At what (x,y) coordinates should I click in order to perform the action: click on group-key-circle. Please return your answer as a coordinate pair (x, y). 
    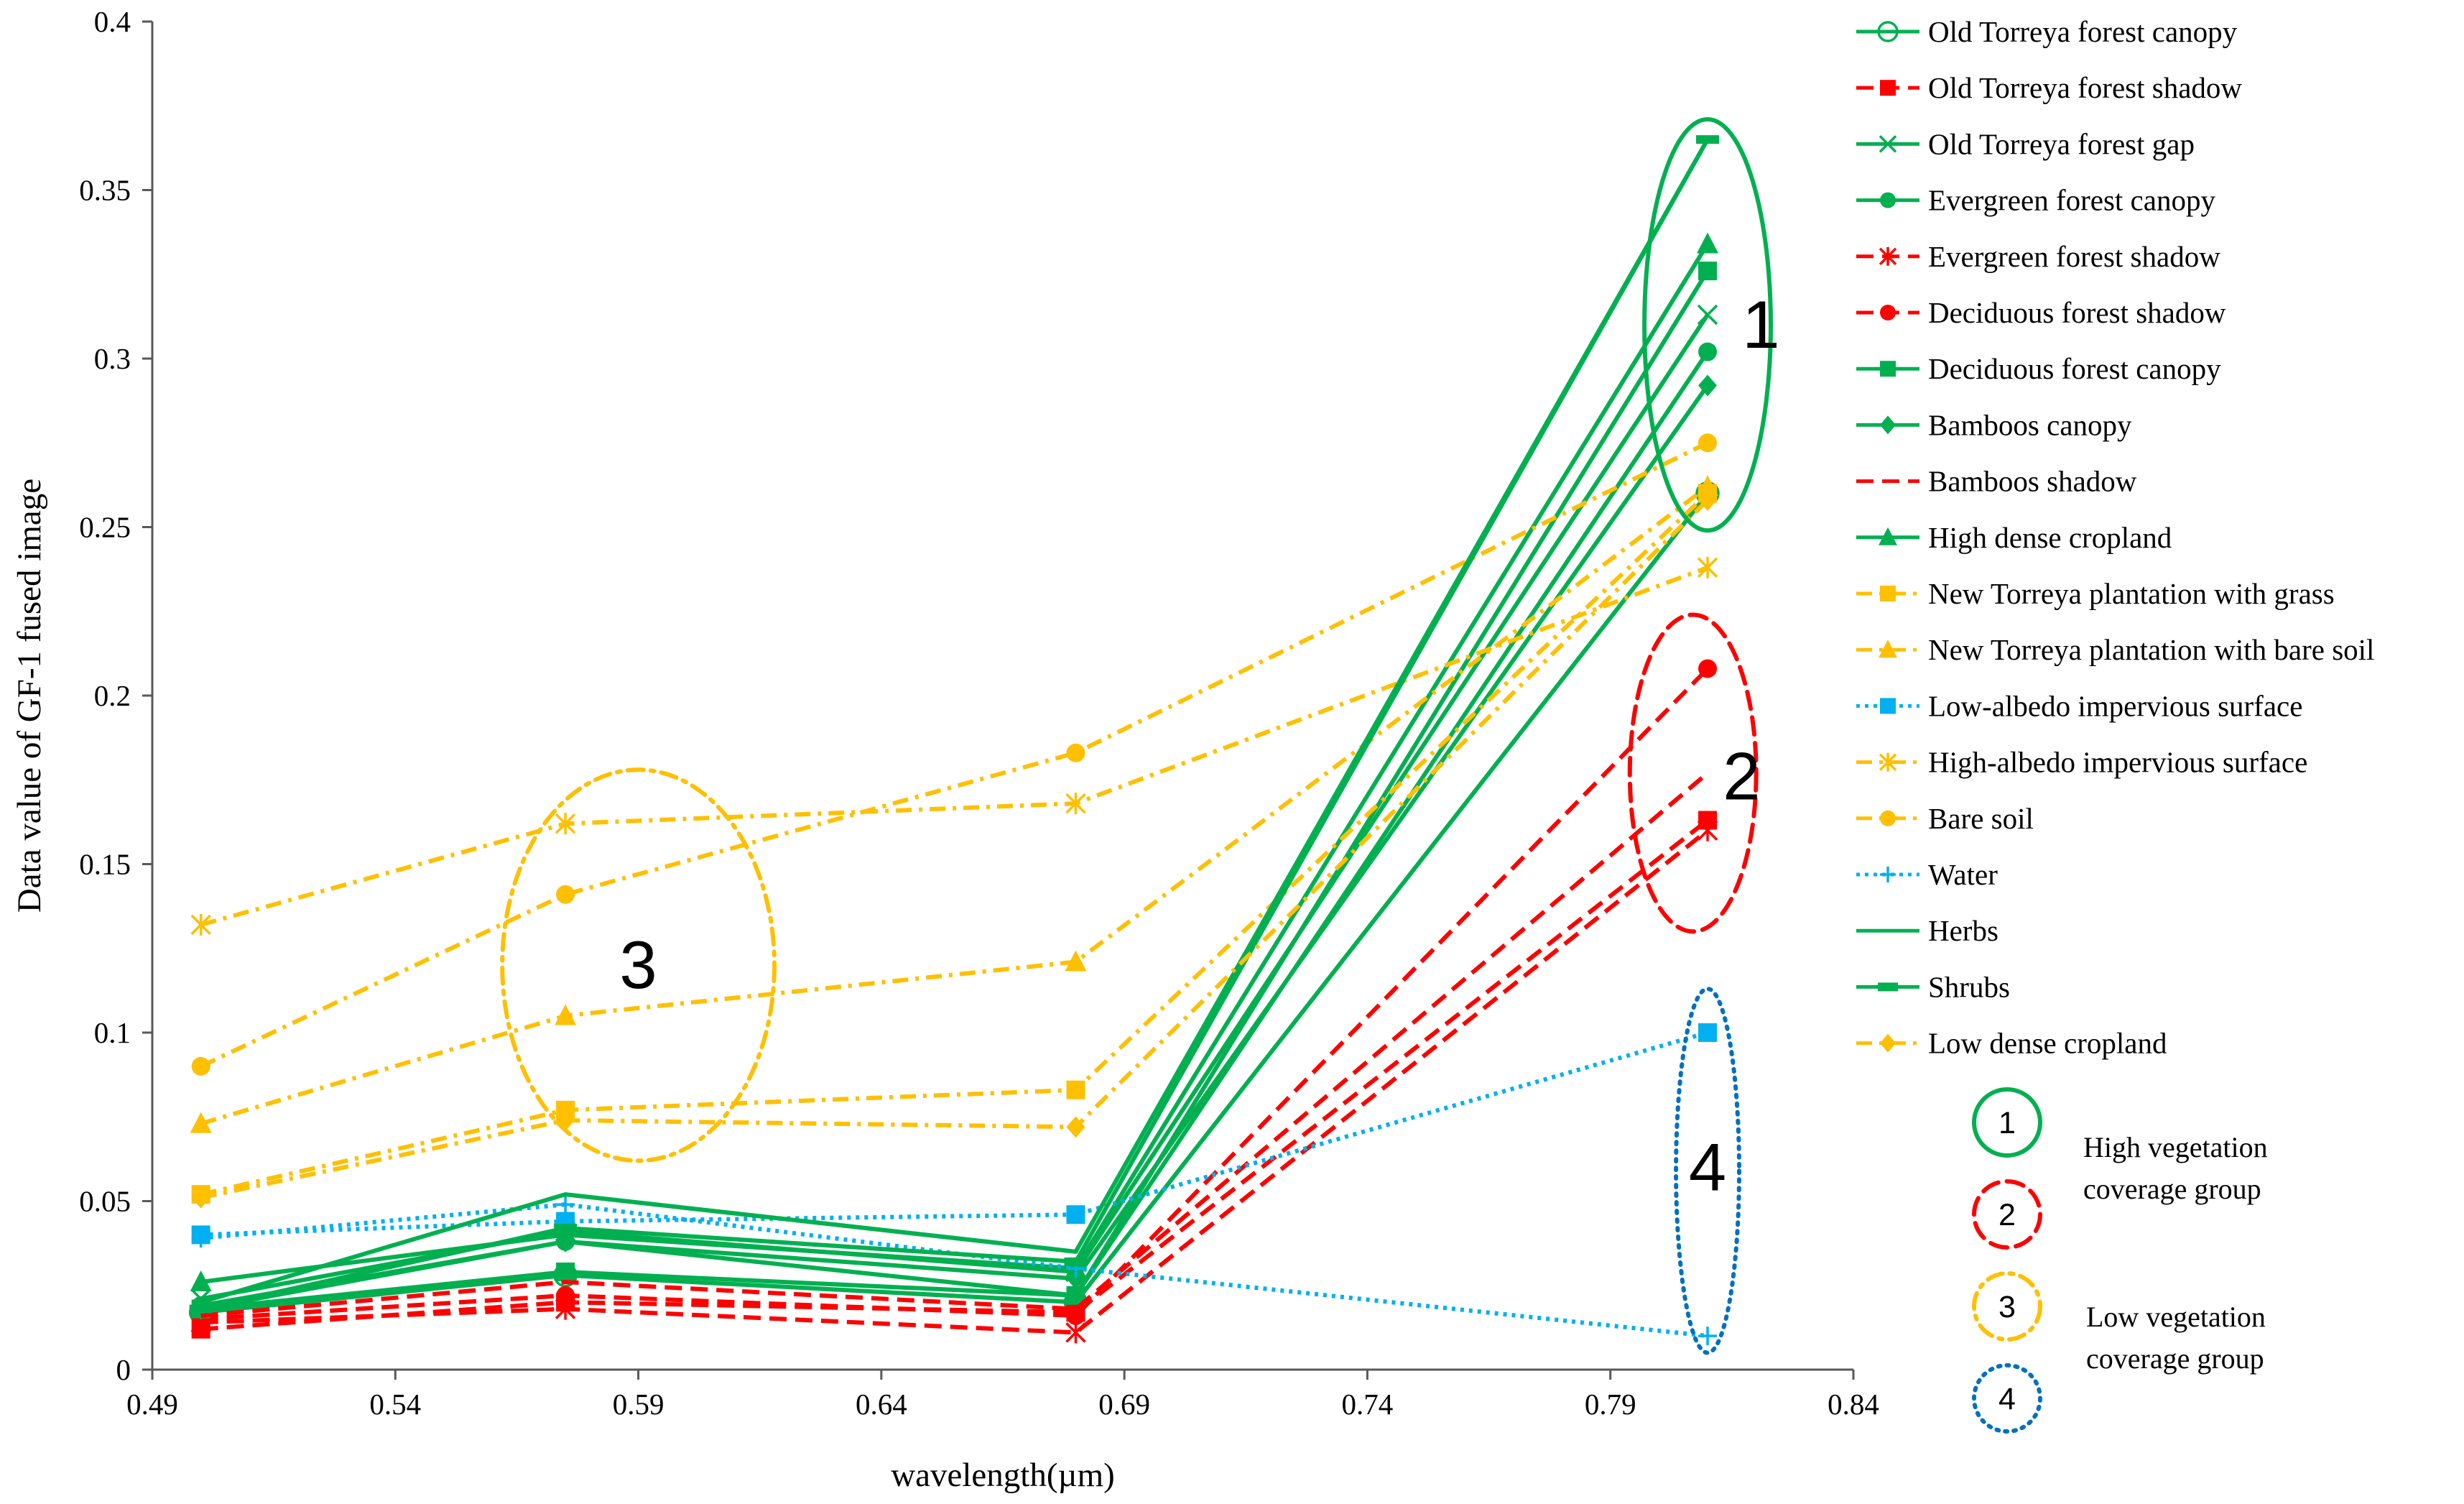
    Looking at the image, I should click on (2007, 1306).